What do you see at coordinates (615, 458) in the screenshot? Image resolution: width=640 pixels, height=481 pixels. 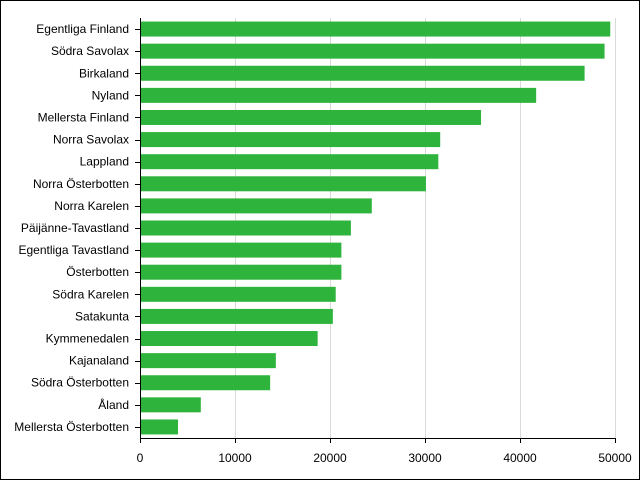 I see `x-tick-label: 50000` at bounding box center [615, 458].